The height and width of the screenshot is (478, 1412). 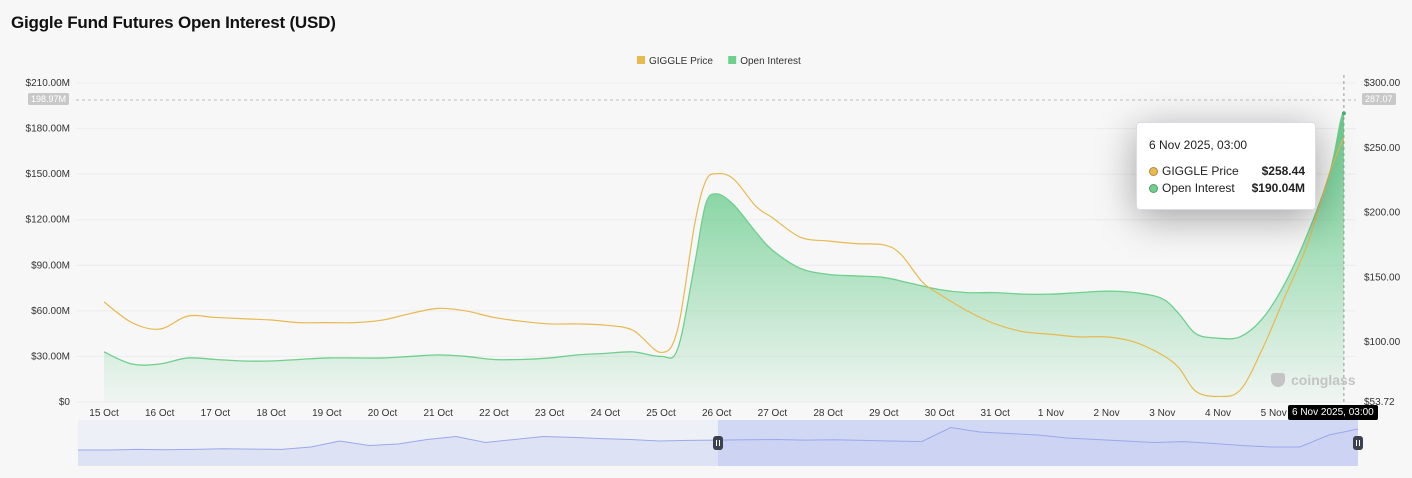 I want to click on x-tick-label: 27 Oct, so click(x=773, y=413).